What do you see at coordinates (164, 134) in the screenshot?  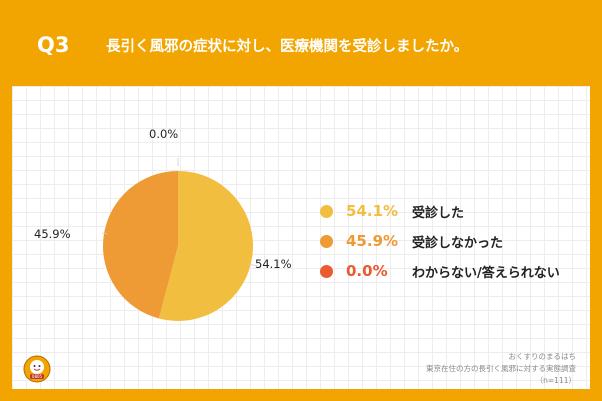 I see `pie-data-label-unknown: 0.0%` at bounding box center [164, 134].